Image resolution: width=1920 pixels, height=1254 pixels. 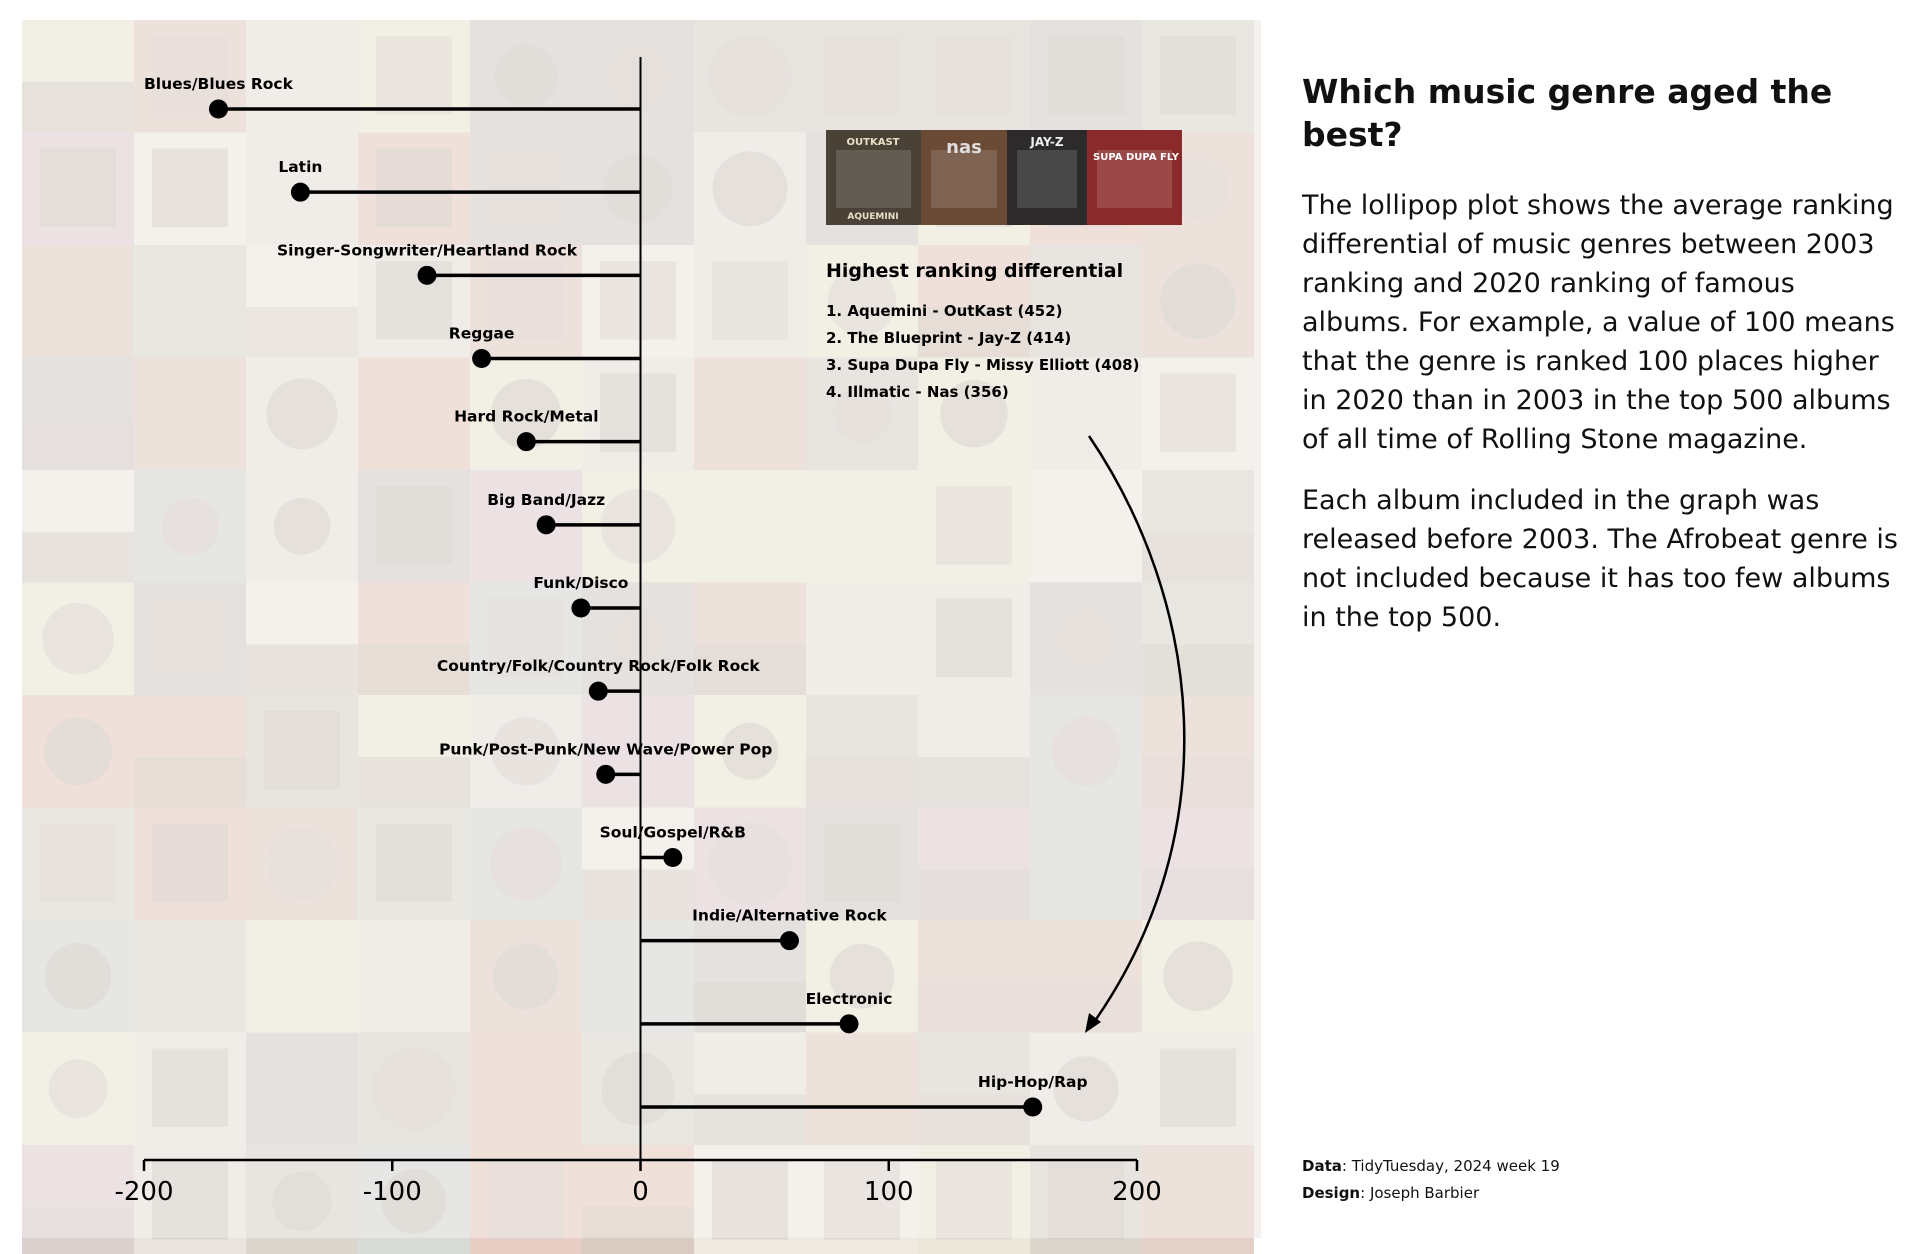 What do you see at coordinates (1137, 1192) in the screenshot?
I see `x-tick-label: 200` at bounding box center [1137, 1192].